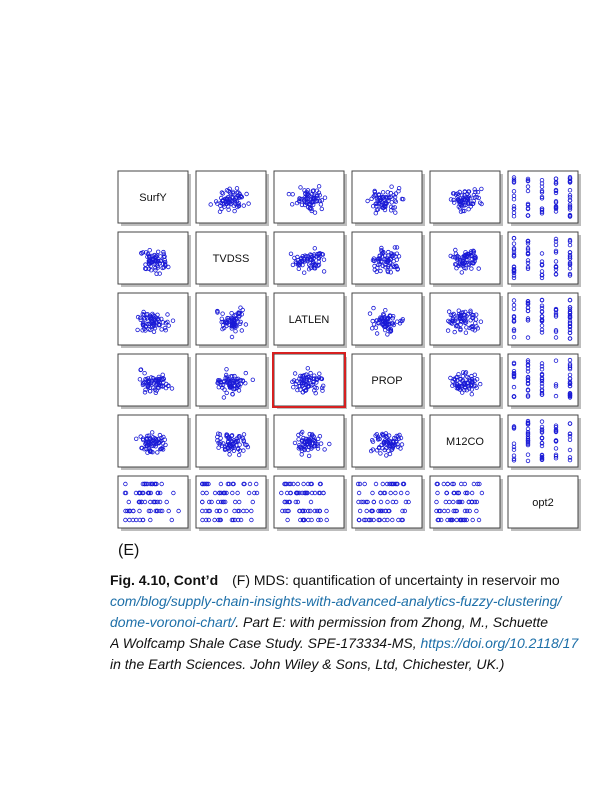  What do you see at coordinates (499, 643) in the screenshot?
I see `caption-link-doi: https://doi.org/10.2118/17` at bounding box center [499, 643].